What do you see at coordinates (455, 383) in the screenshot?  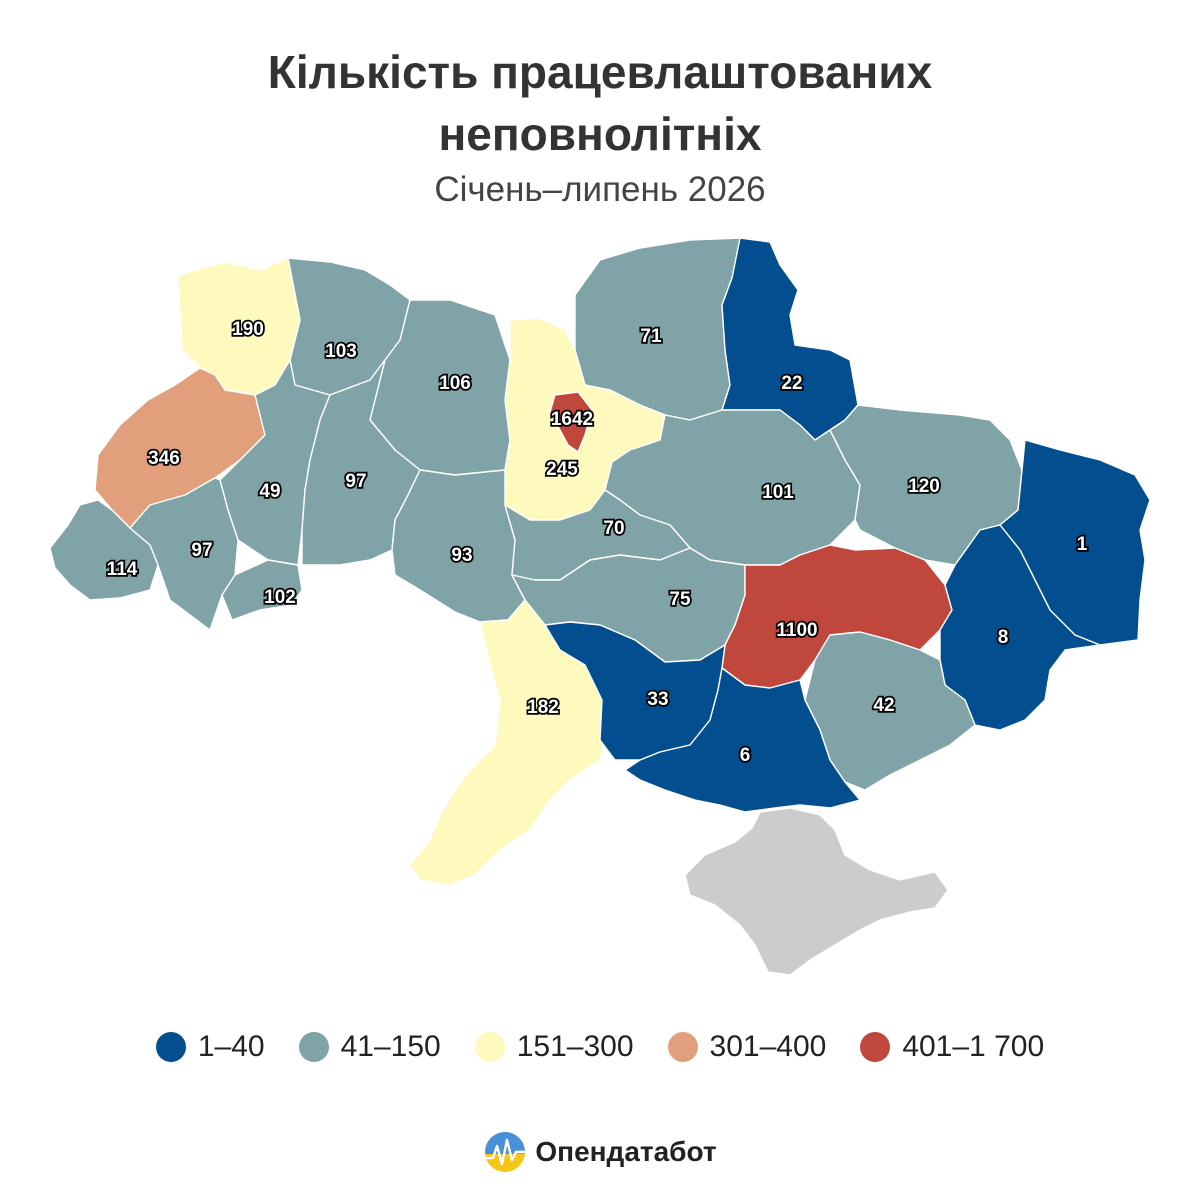 I see `region-value-label: 106` at bounding box center [455, 383].